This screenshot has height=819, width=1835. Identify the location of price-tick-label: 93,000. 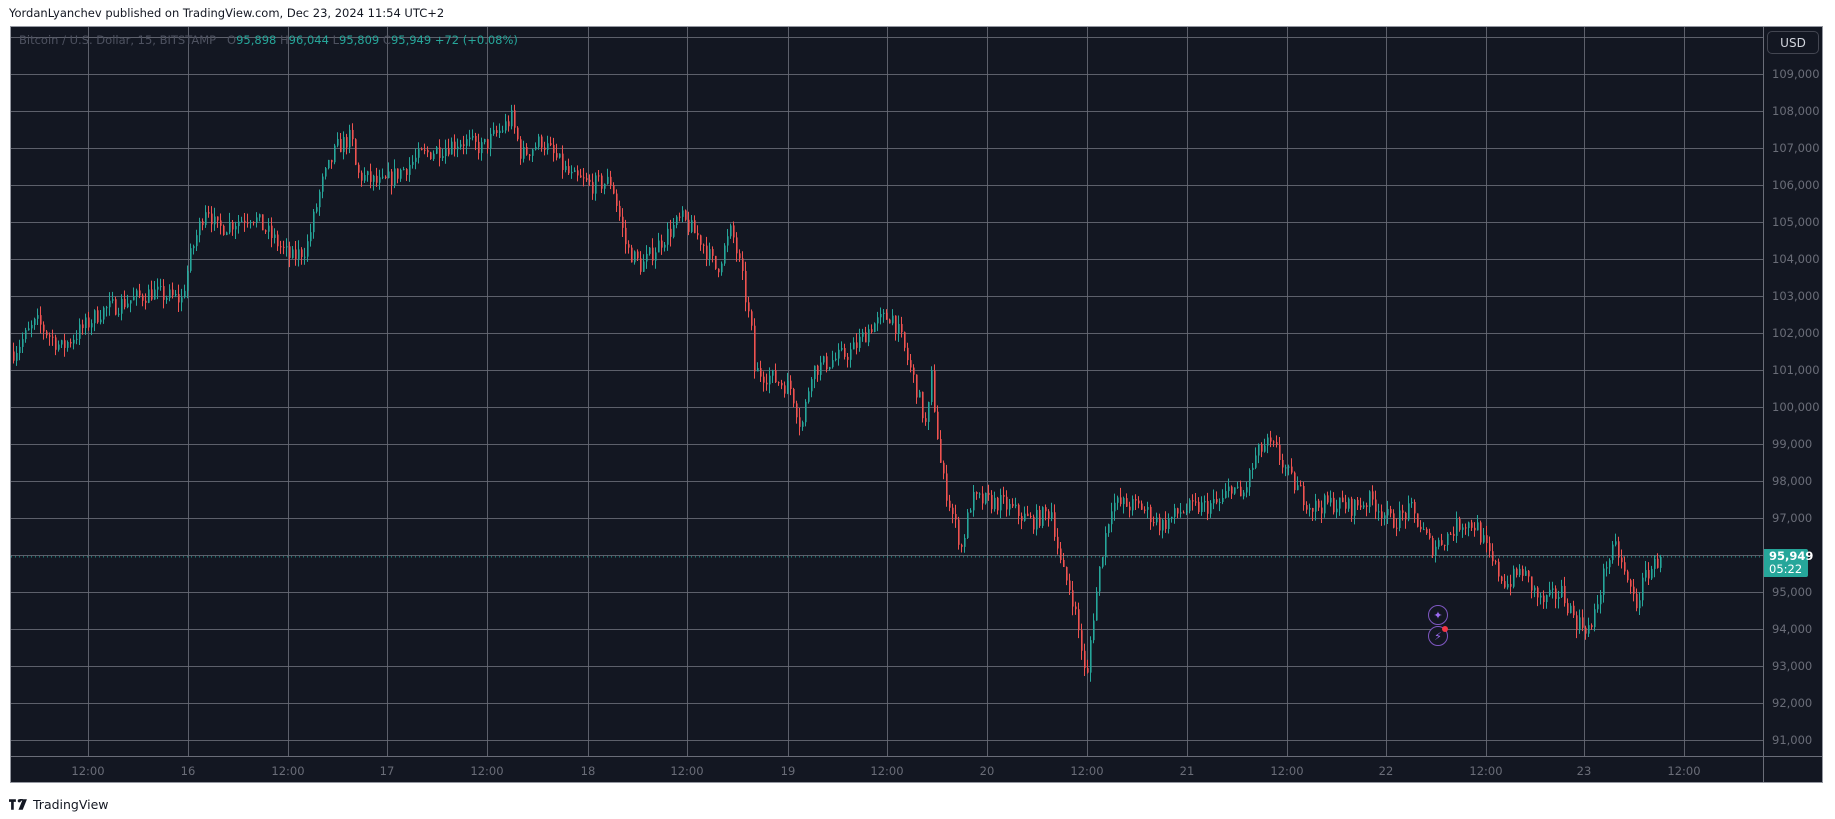
(1792, 666).